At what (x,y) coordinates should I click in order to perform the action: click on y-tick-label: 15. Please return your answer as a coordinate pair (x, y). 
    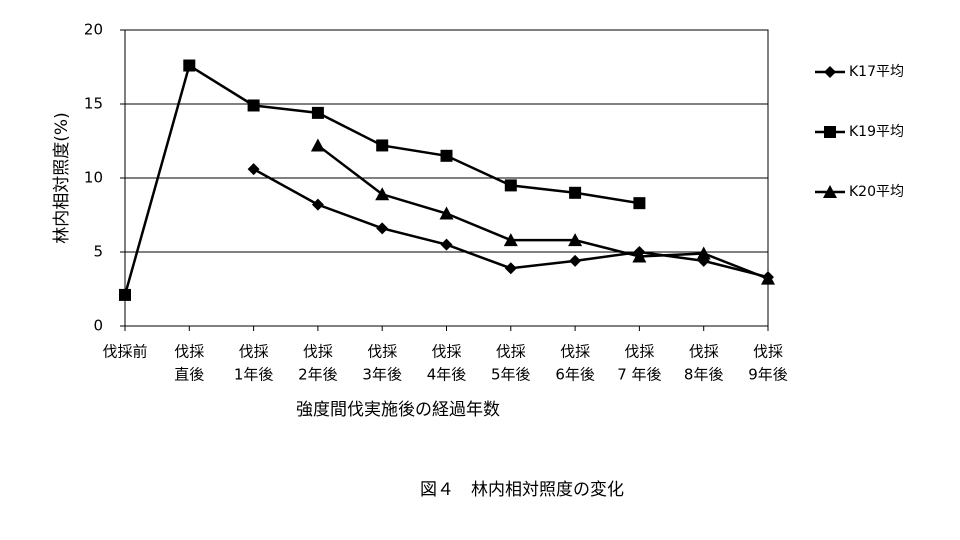
    Looking at the image, I should click on (93, 104).